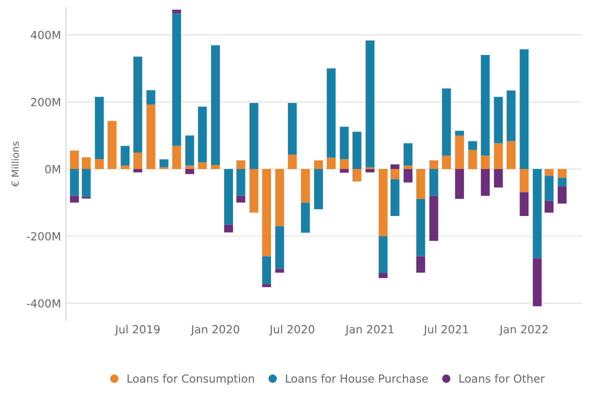 The image size is (600, 400). Describe the element at coordinates (445, 330) in the screenshot. I see `x-tick-label: Jul 2021` at that location.